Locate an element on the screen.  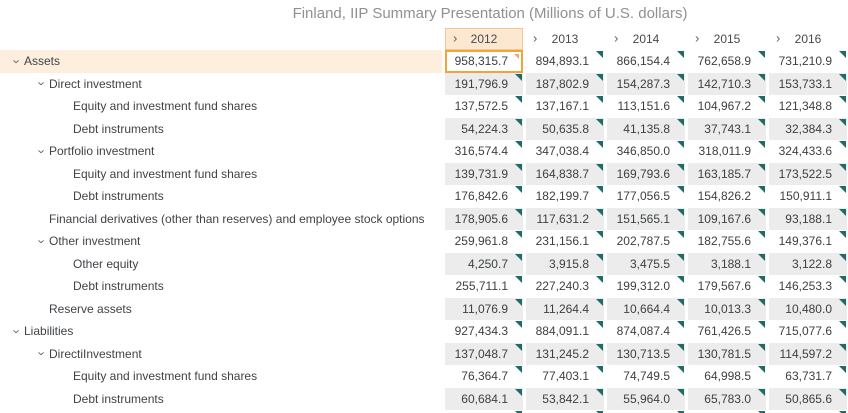
data-cell: 4,250.7 is located at coordinates (484, 263).